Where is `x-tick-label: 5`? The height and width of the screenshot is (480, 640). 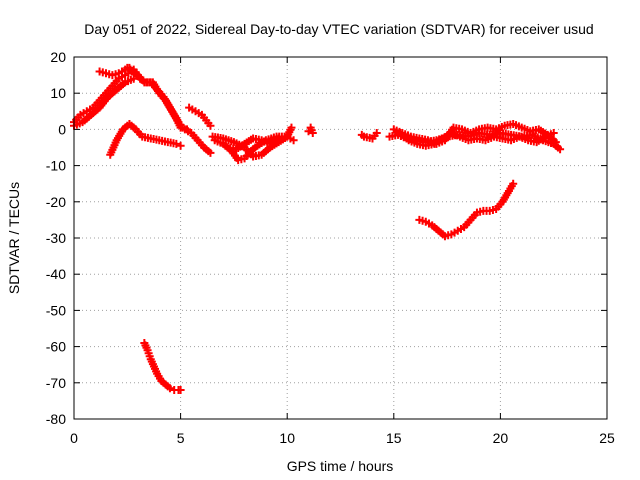 x-tick-label: 5 is located at coordinates (181, 438).